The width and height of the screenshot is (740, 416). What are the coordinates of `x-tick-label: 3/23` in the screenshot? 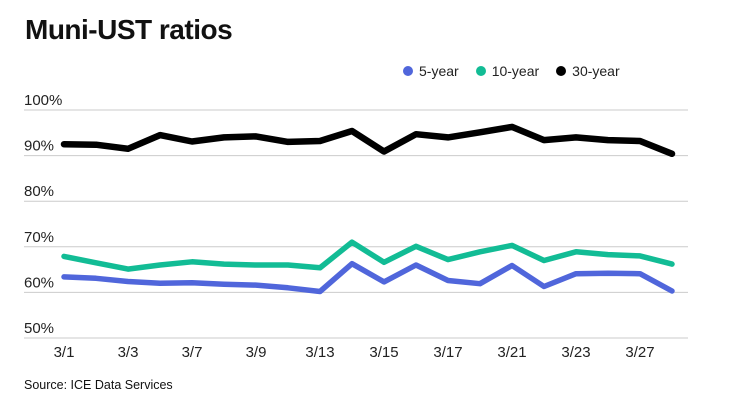 It's located at (575, 352).